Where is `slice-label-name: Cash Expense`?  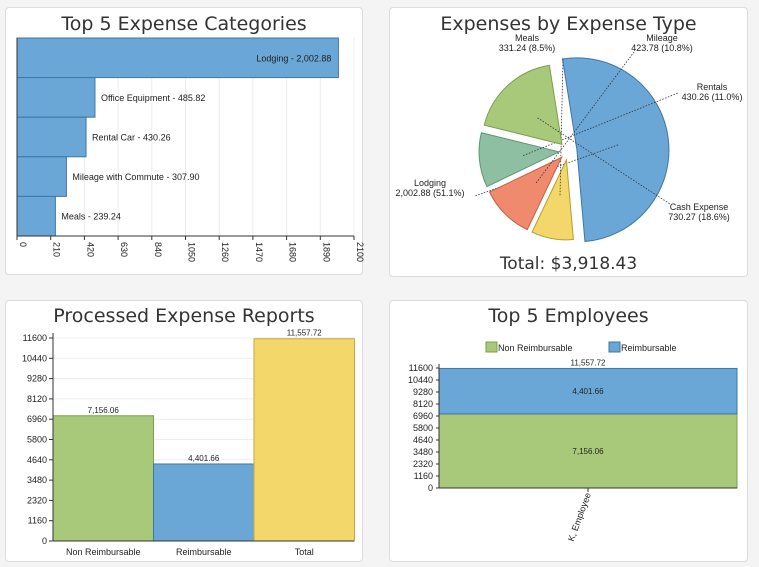 slice-label-name: Cash Expense is located at coordinates (699, 207).